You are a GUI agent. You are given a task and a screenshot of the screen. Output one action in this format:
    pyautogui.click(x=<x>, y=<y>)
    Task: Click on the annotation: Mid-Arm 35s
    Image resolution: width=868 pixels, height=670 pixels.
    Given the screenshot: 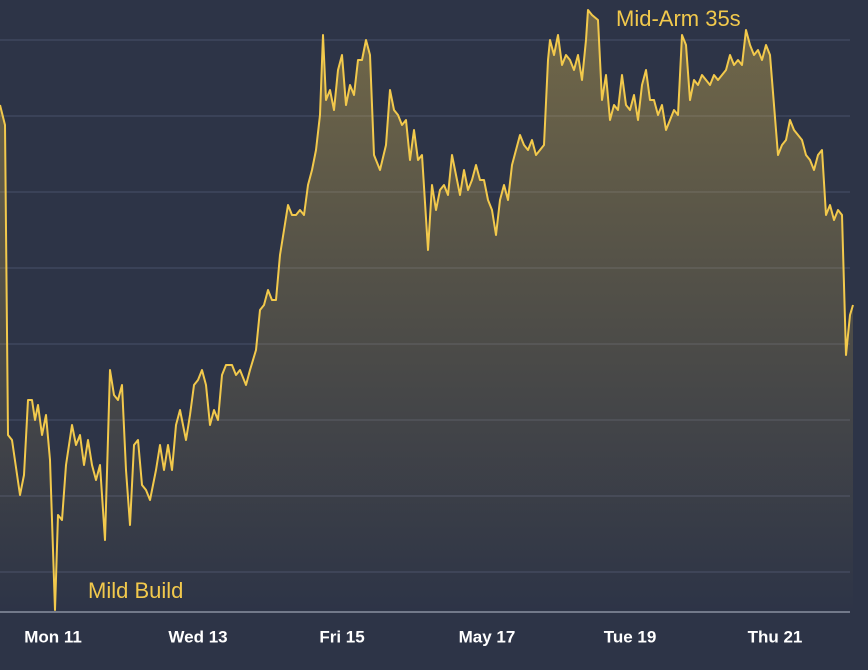 What is the action you would take?
    pyautogui.click(x=678, y=18)
    